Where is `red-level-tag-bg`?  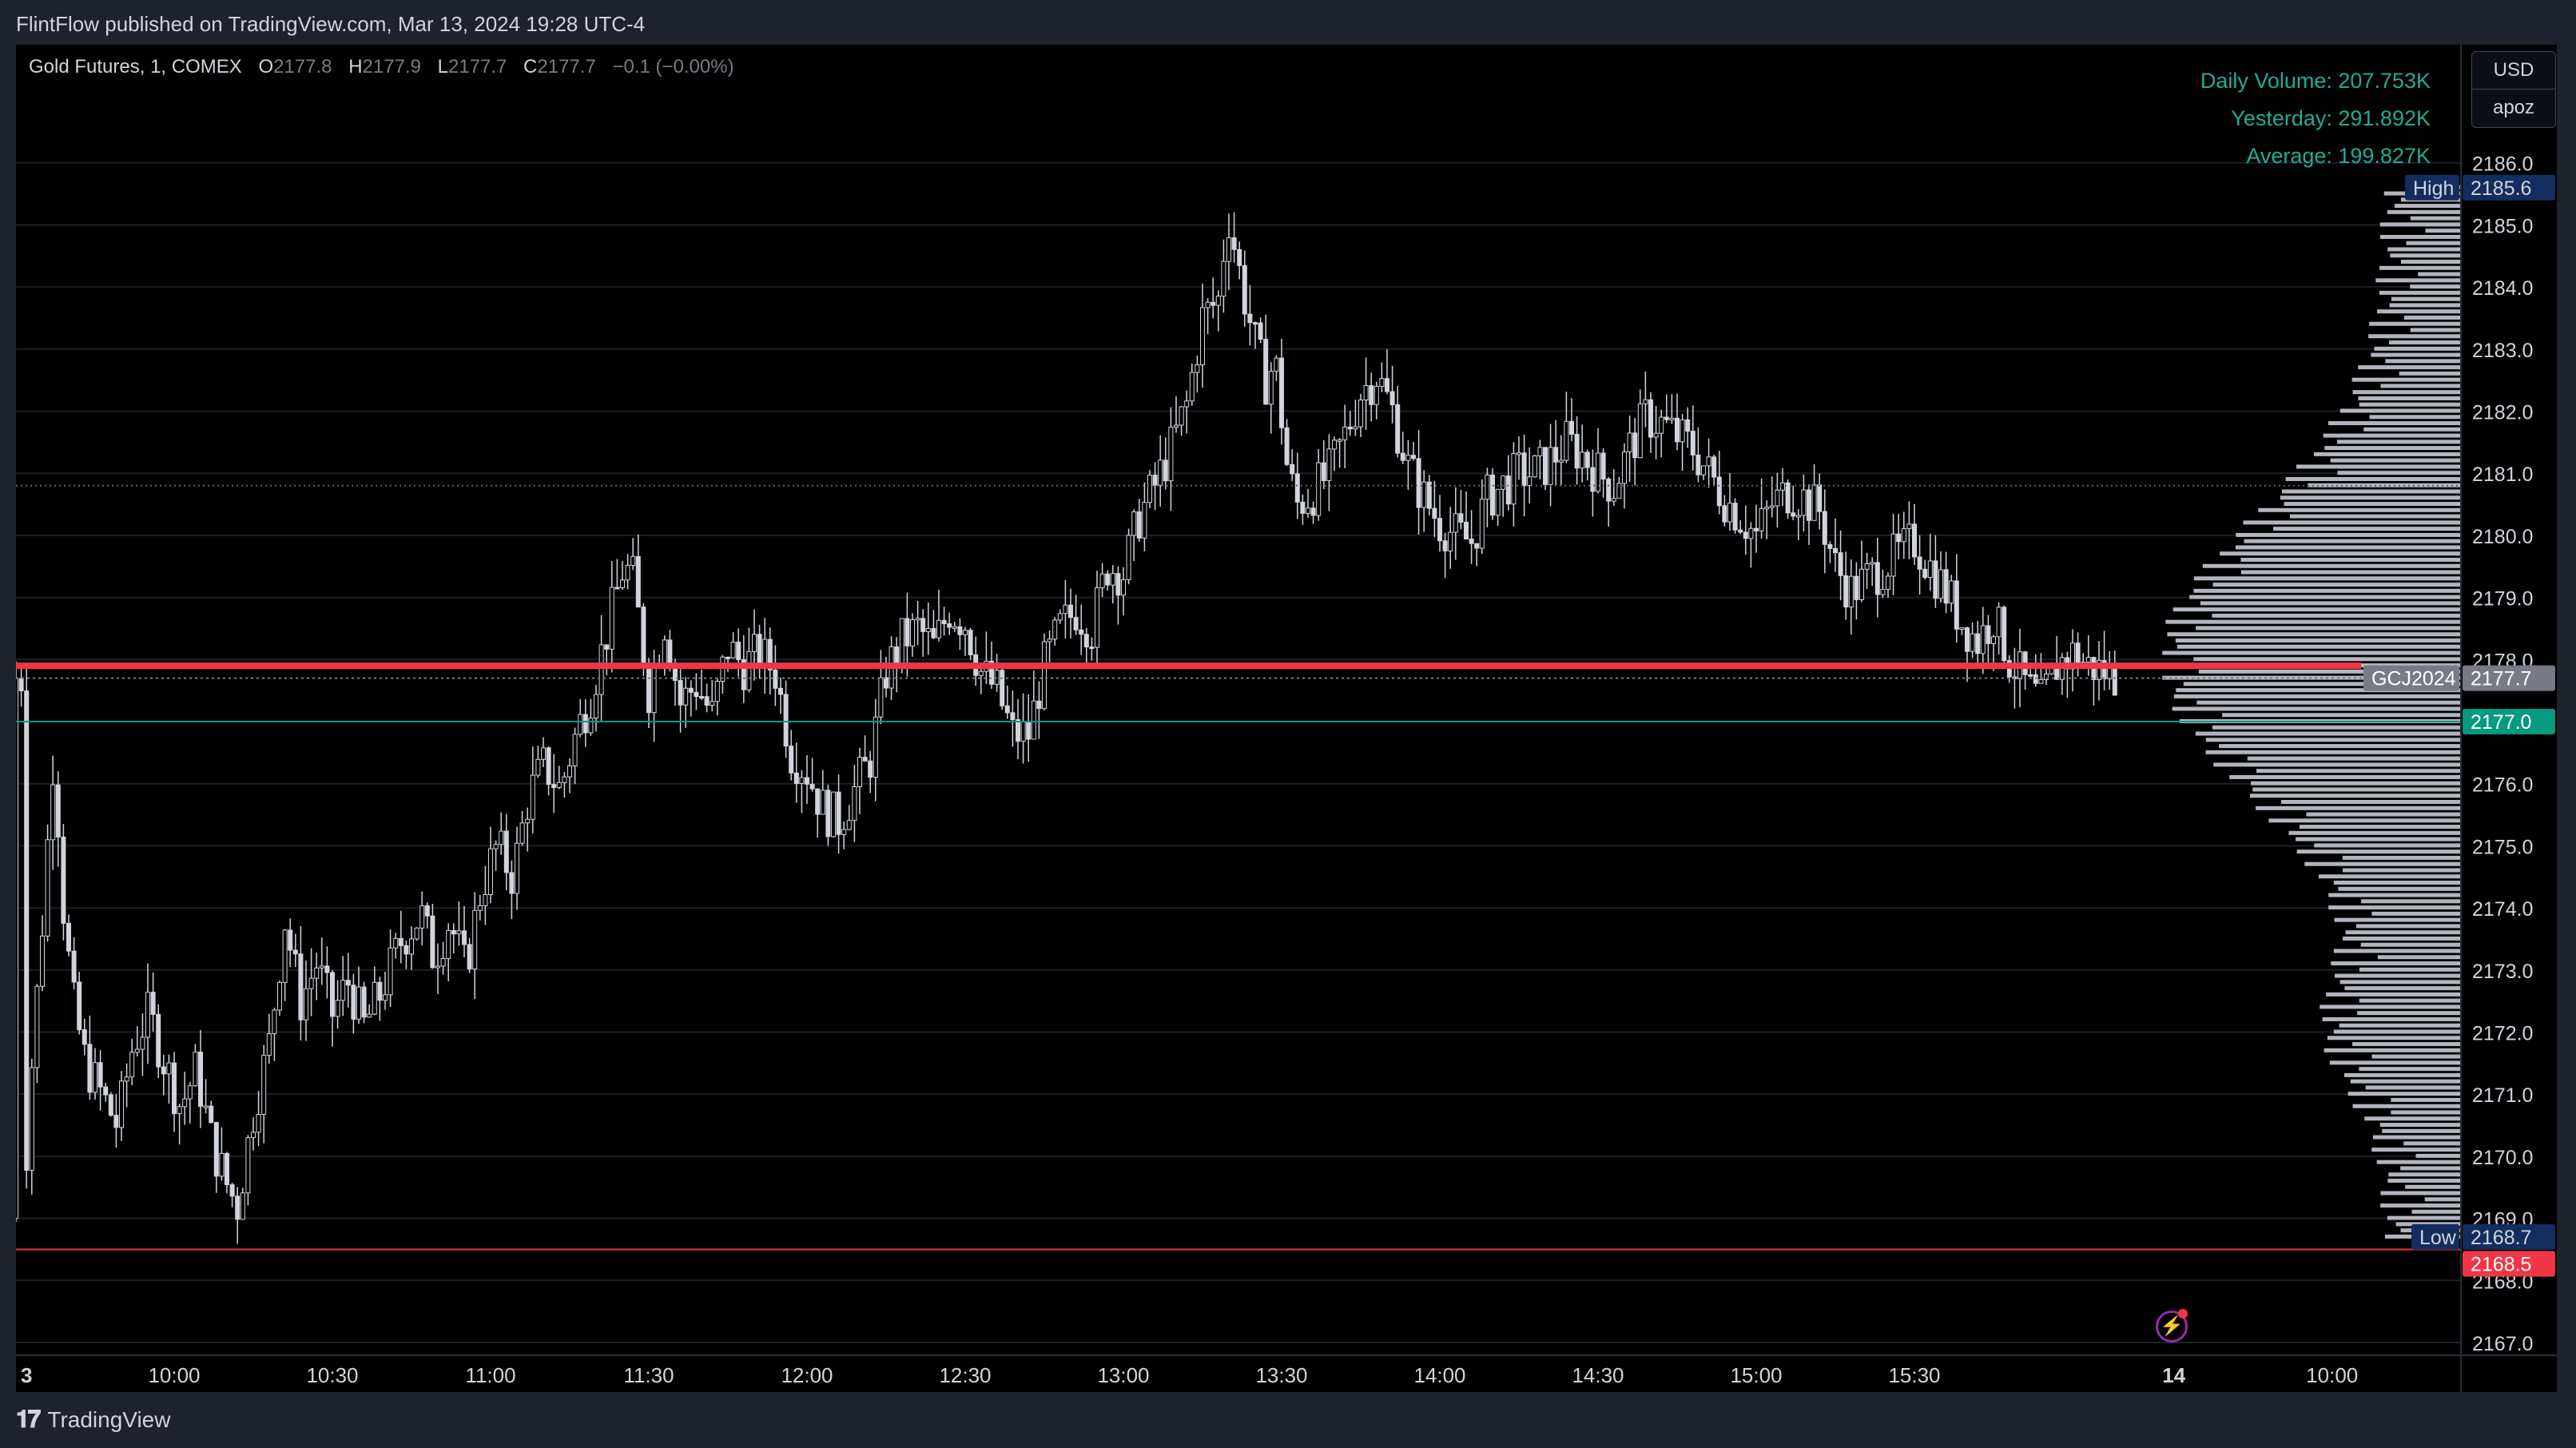
red-level-tag-bg is located at coordinates (2509, 1264).